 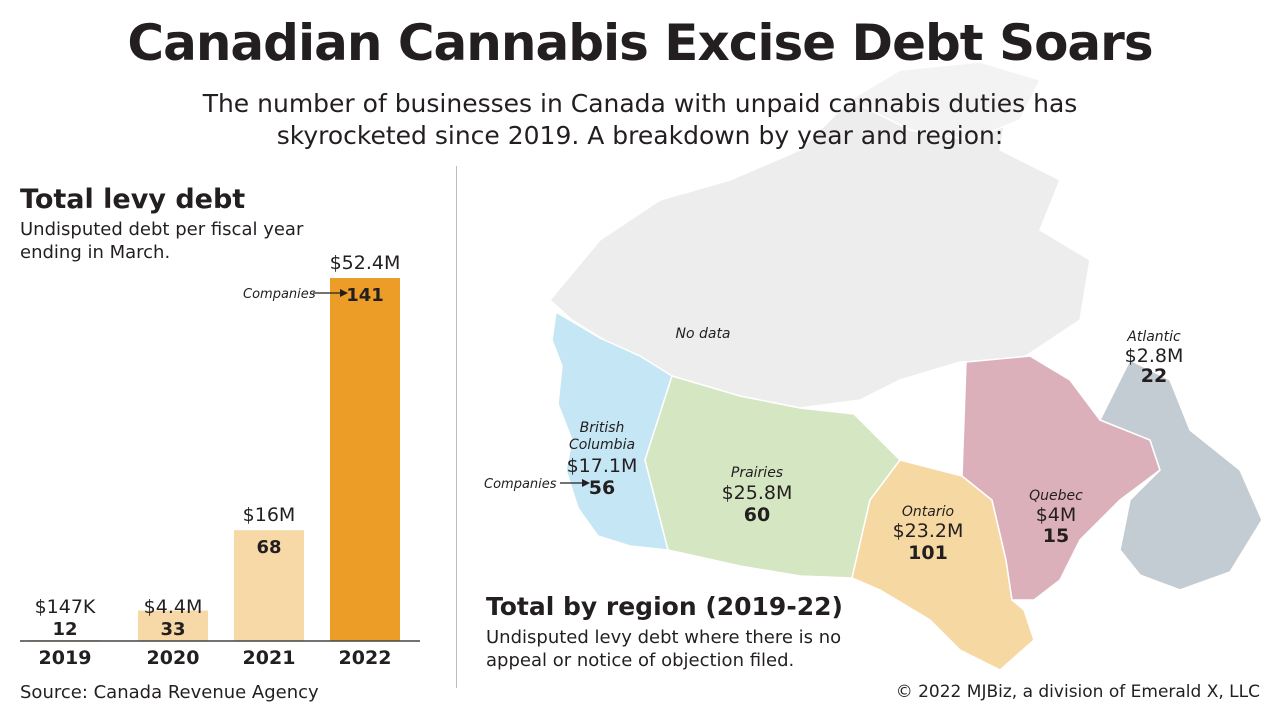 I want to click on page-title: Canadian Cannabis Excise Debt Soars, so click(x=640, y=43).